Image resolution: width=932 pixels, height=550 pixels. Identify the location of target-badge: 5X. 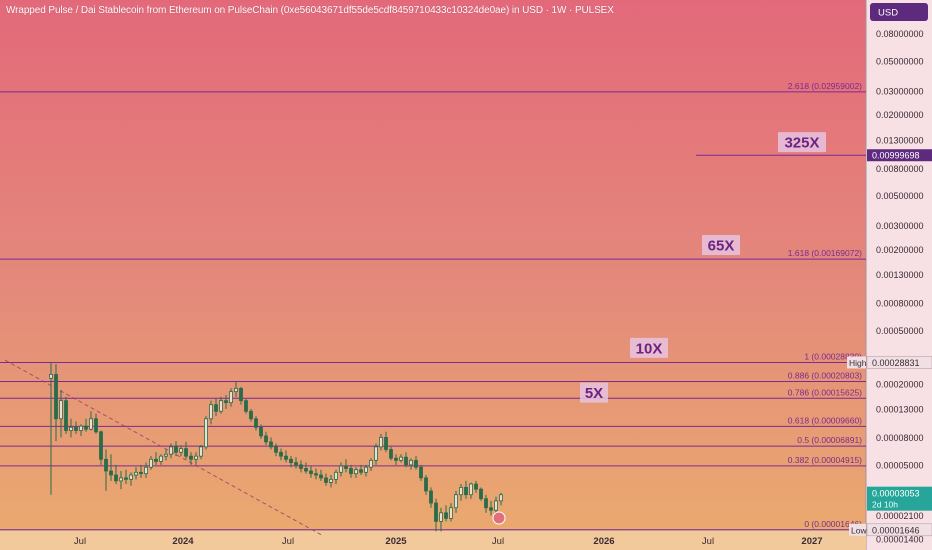
(594, 393).